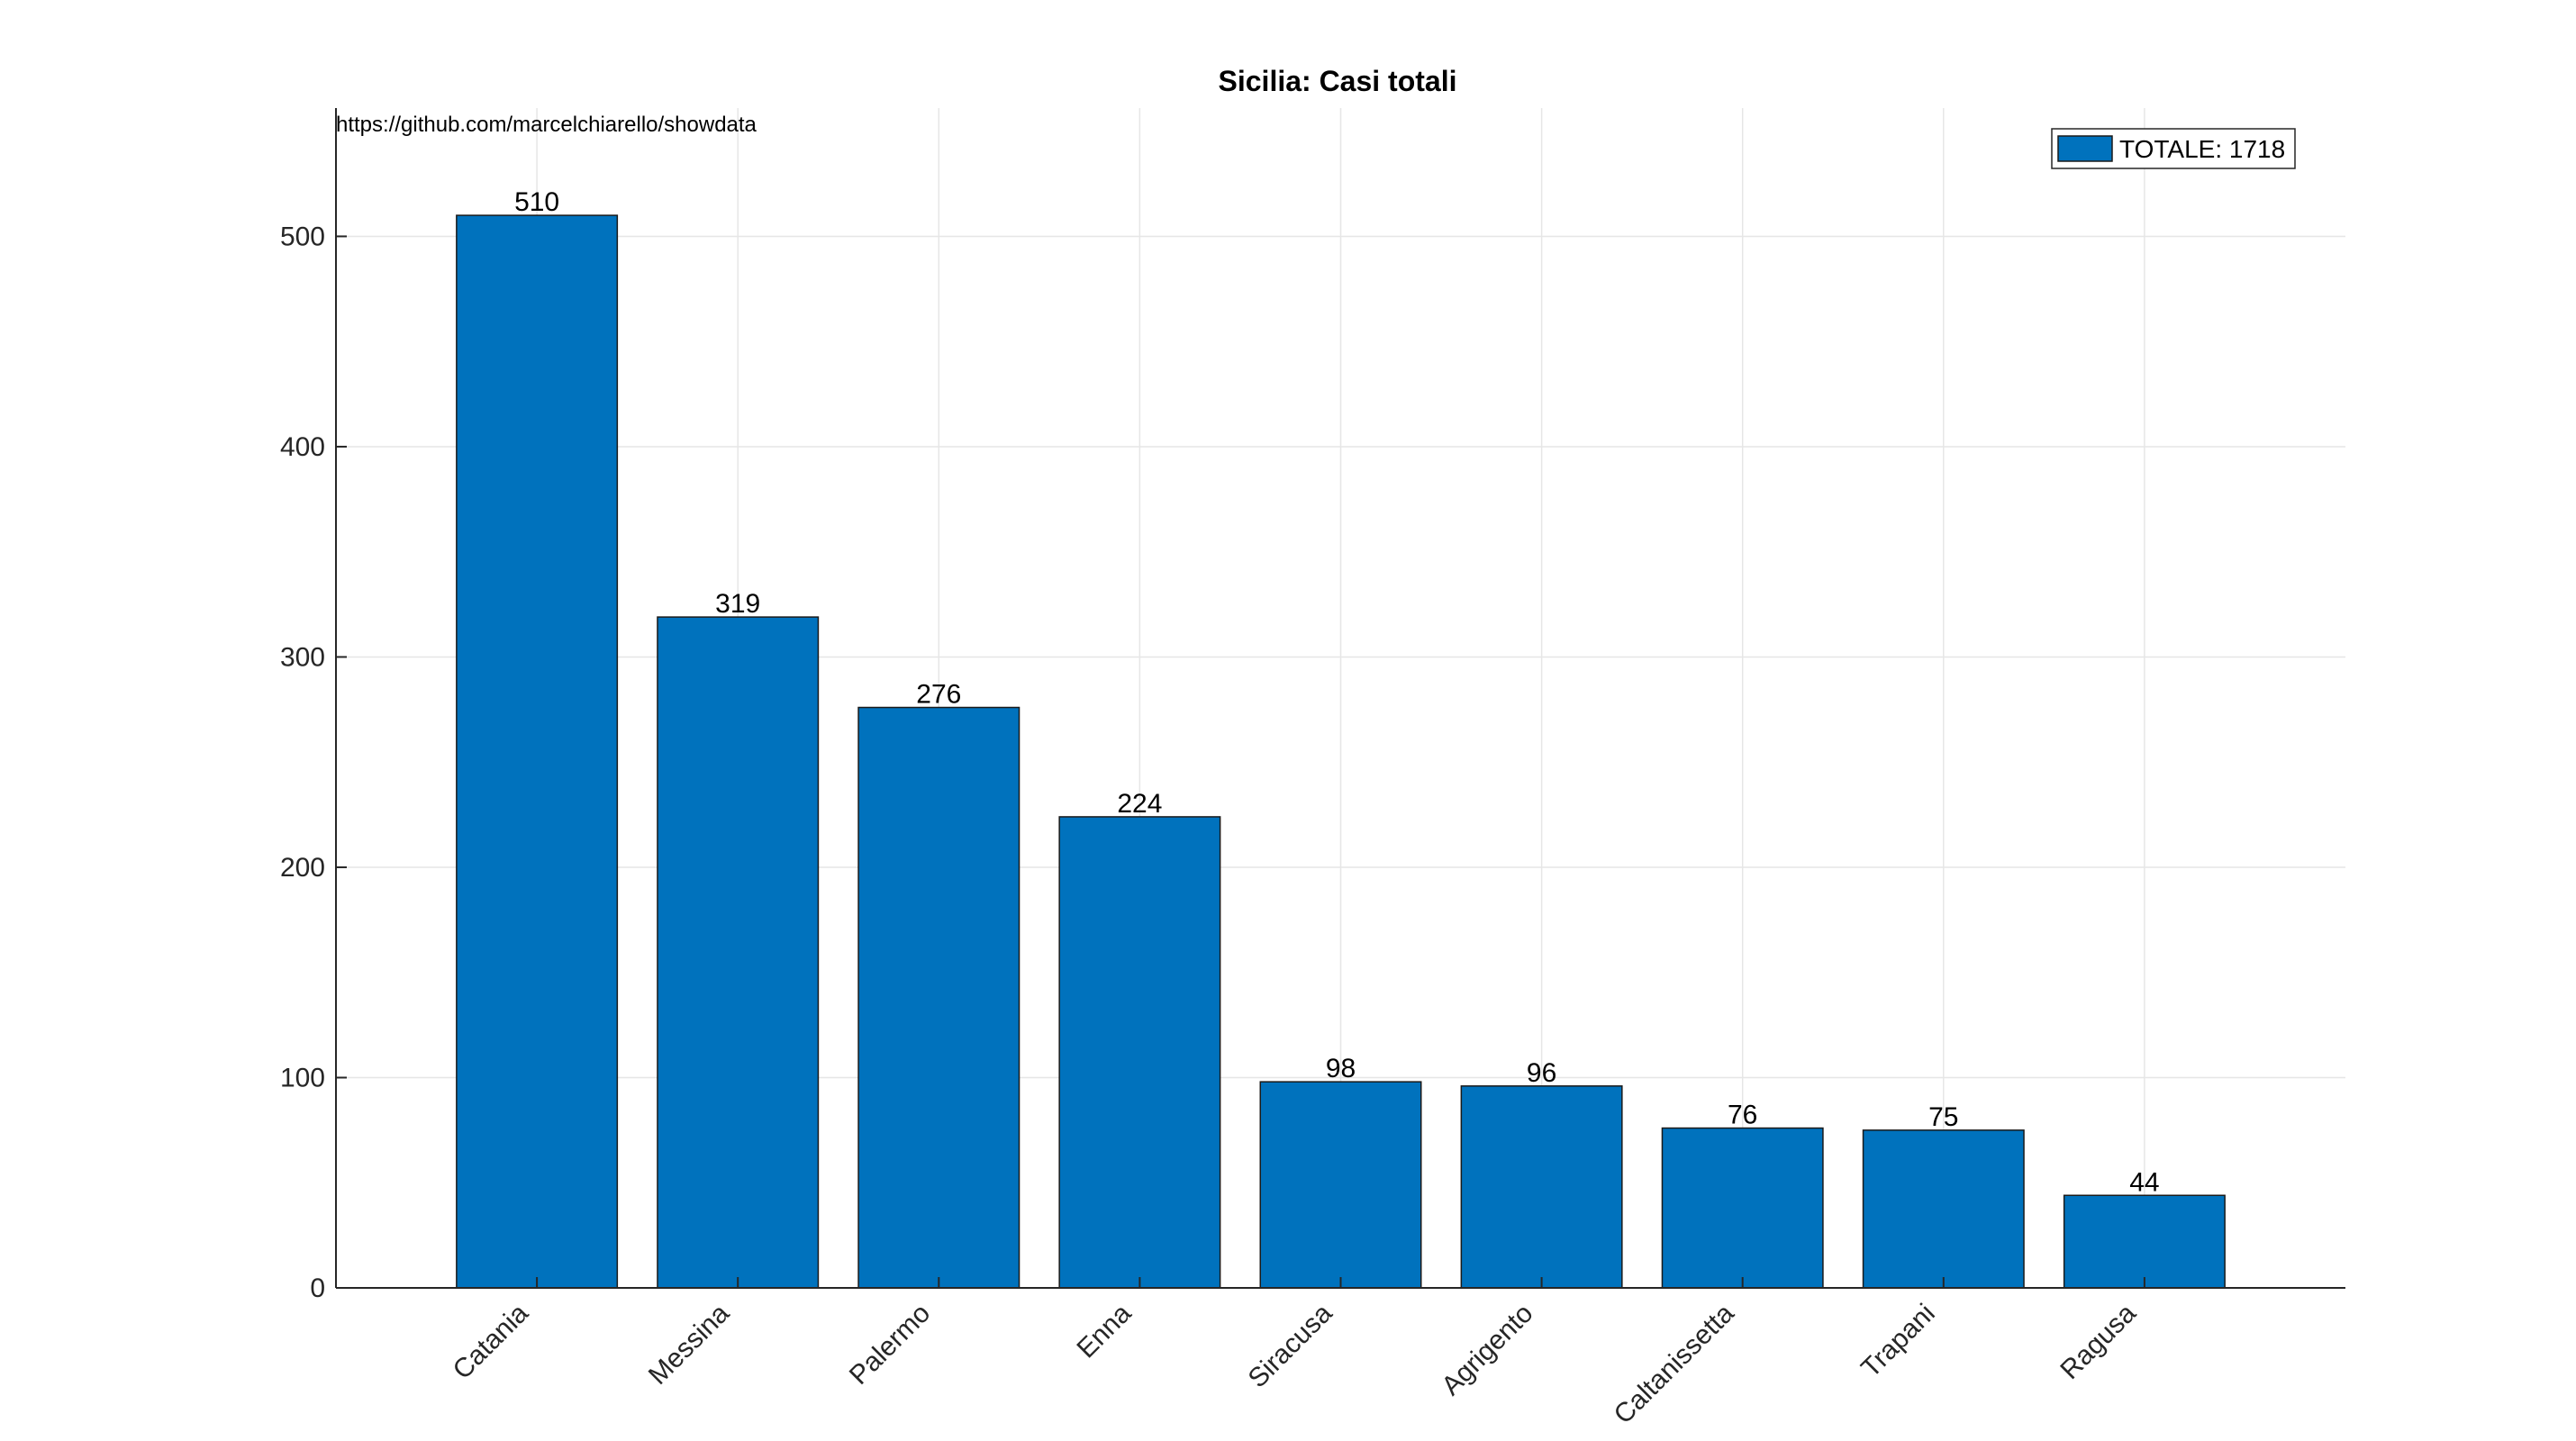 The height and width of the screenshot is (1441, 2576). What do you see at coordinates (2144, 1182) in the screenshot?
I see `data-label: 44` at bounding box center [2144, 1182].